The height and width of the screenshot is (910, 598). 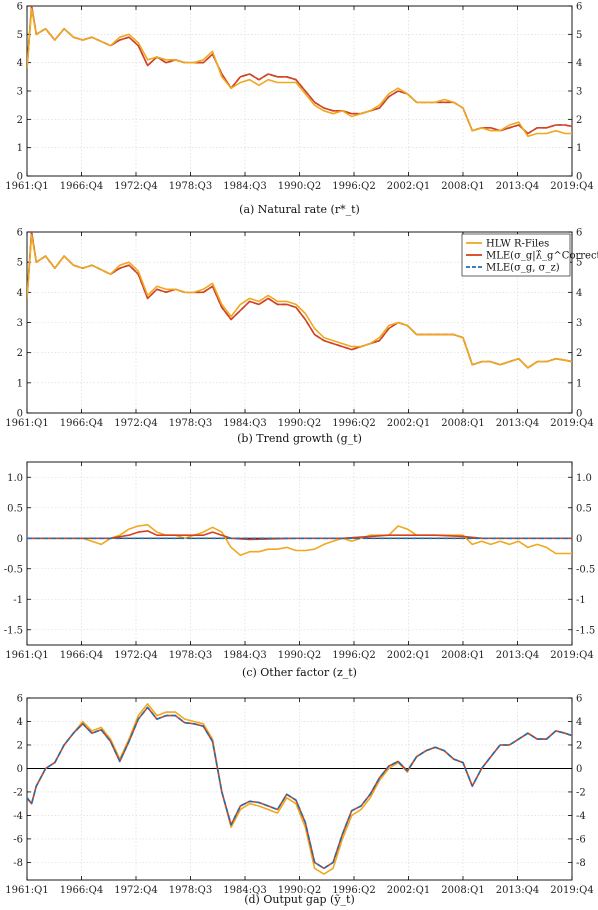 I want to click on y-tick-label-left: 3, so click(x=20, y=92).